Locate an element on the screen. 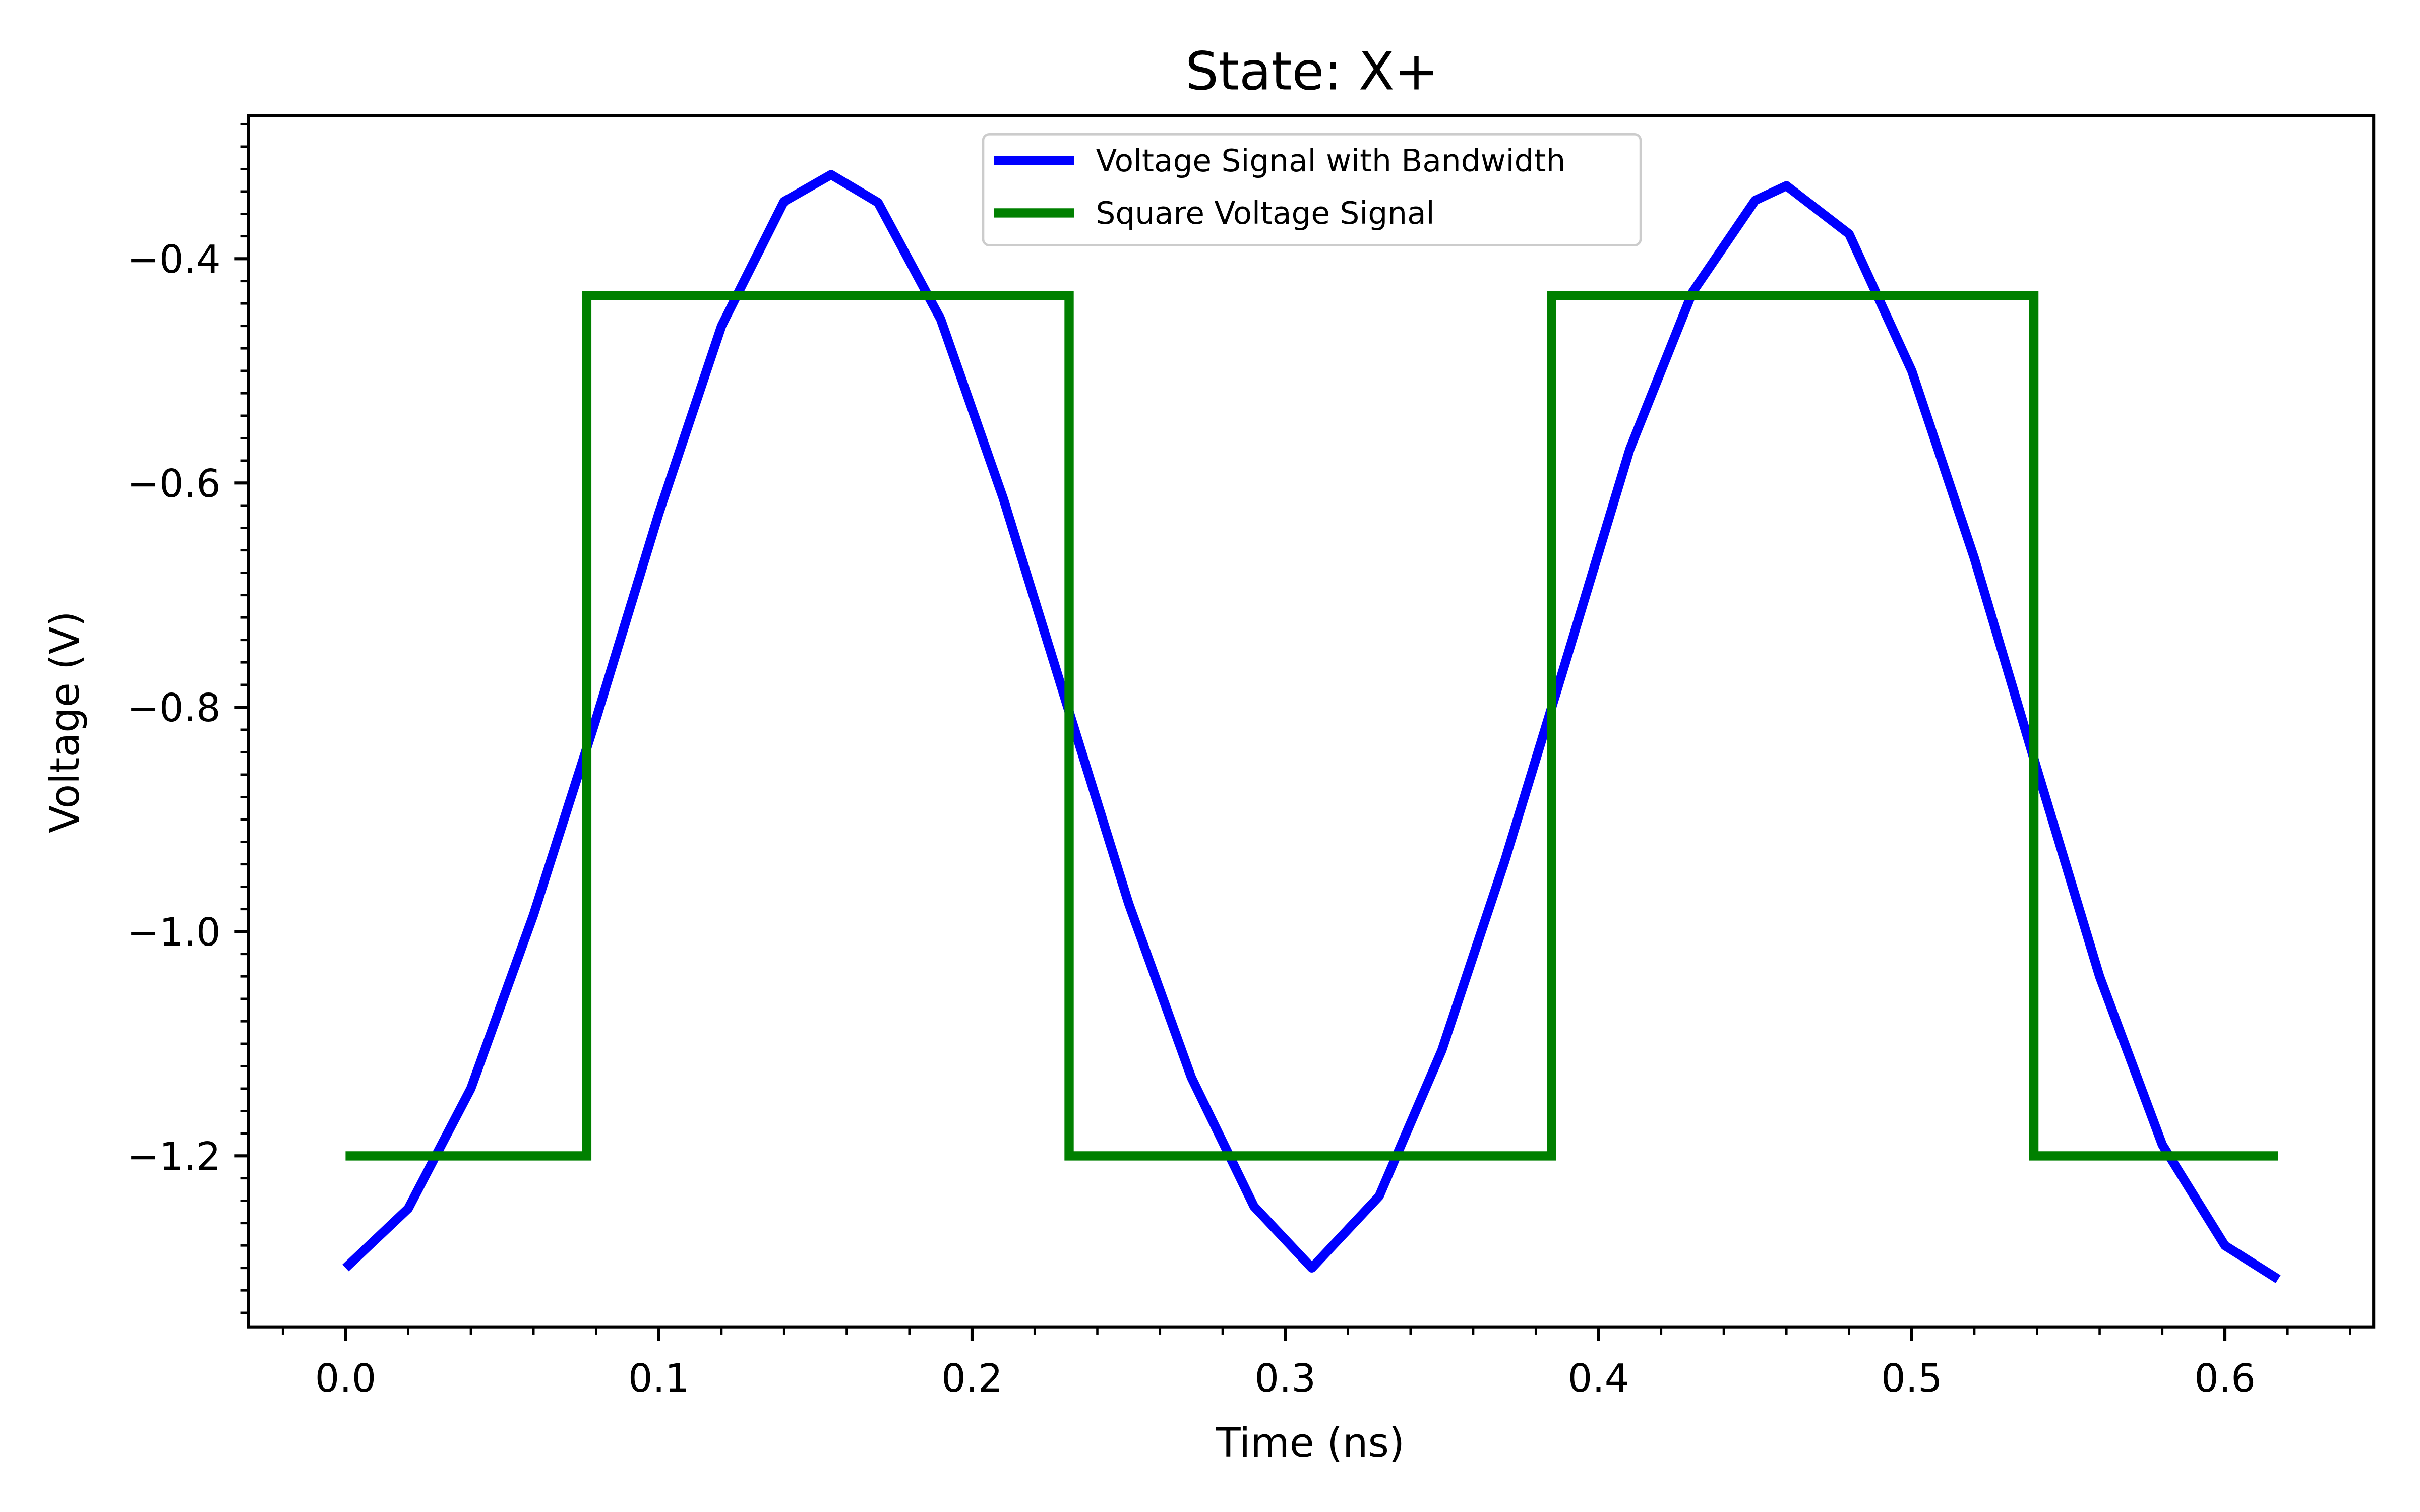 This screenshot has width=2420, height=1512. legend-label-square: Square Voltage Signal is located at coordinates (1265, 214).